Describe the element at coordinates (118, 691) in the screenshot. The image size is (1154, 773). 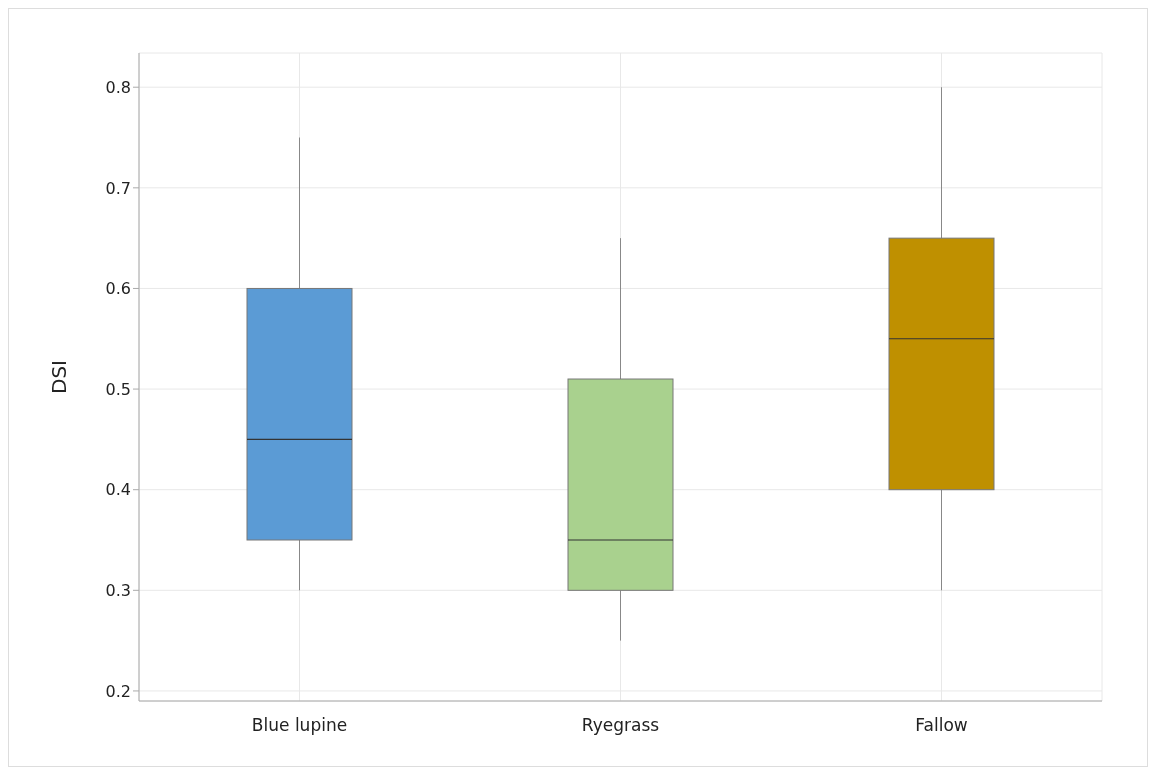
I see `y-tick-label: 0.2` at that location.